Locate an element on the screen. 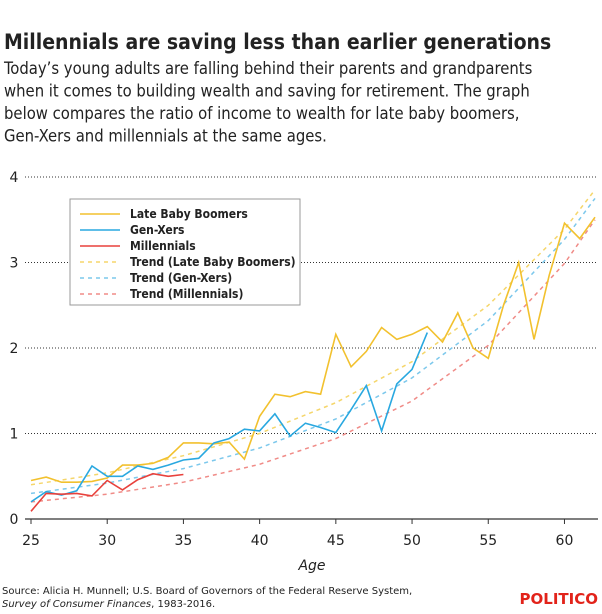 Image resolution: width=602 pixels, height=614 pixels. source-end: , 1983-2016. is located at coordinates (183, 604).